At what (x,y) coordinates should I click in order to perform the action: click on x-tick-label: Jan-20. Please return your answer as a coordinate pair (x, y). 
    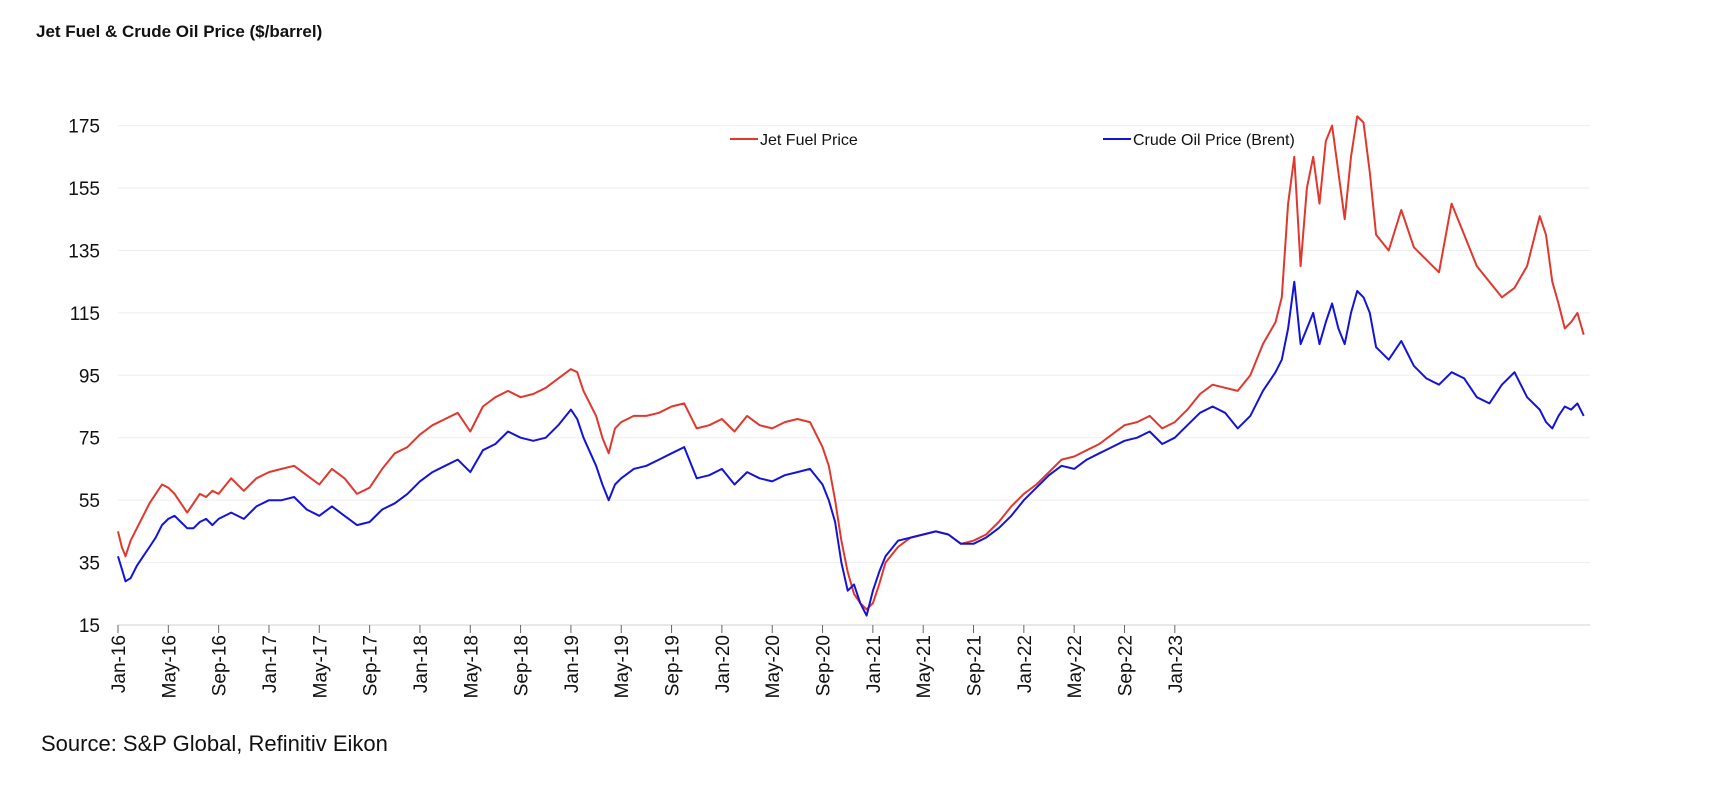
    Looking at the image, I should click on (723, 664).